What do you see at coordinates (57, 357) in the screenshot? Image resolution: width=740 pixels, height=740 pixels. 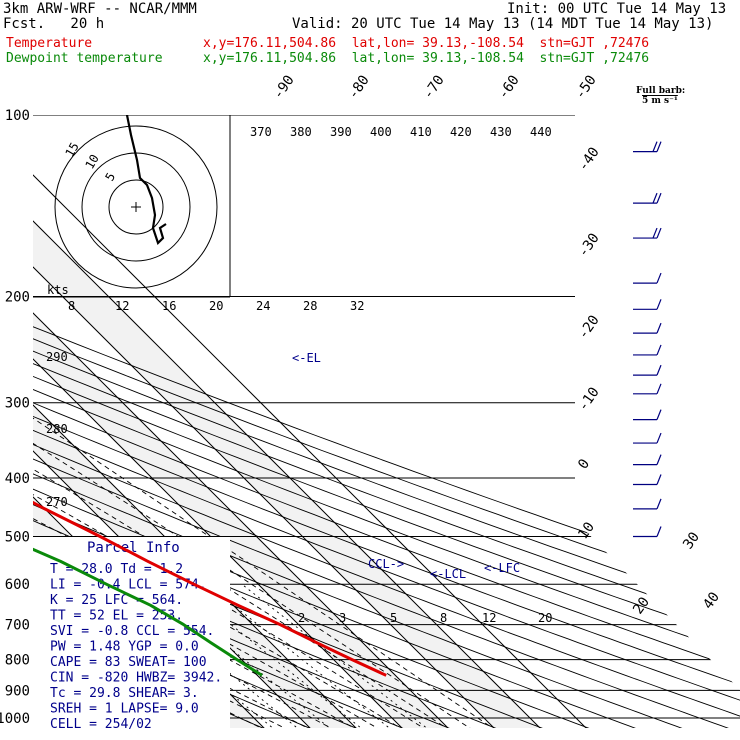 I see `theta-label-left: 290` at bounding box center [57, 357].